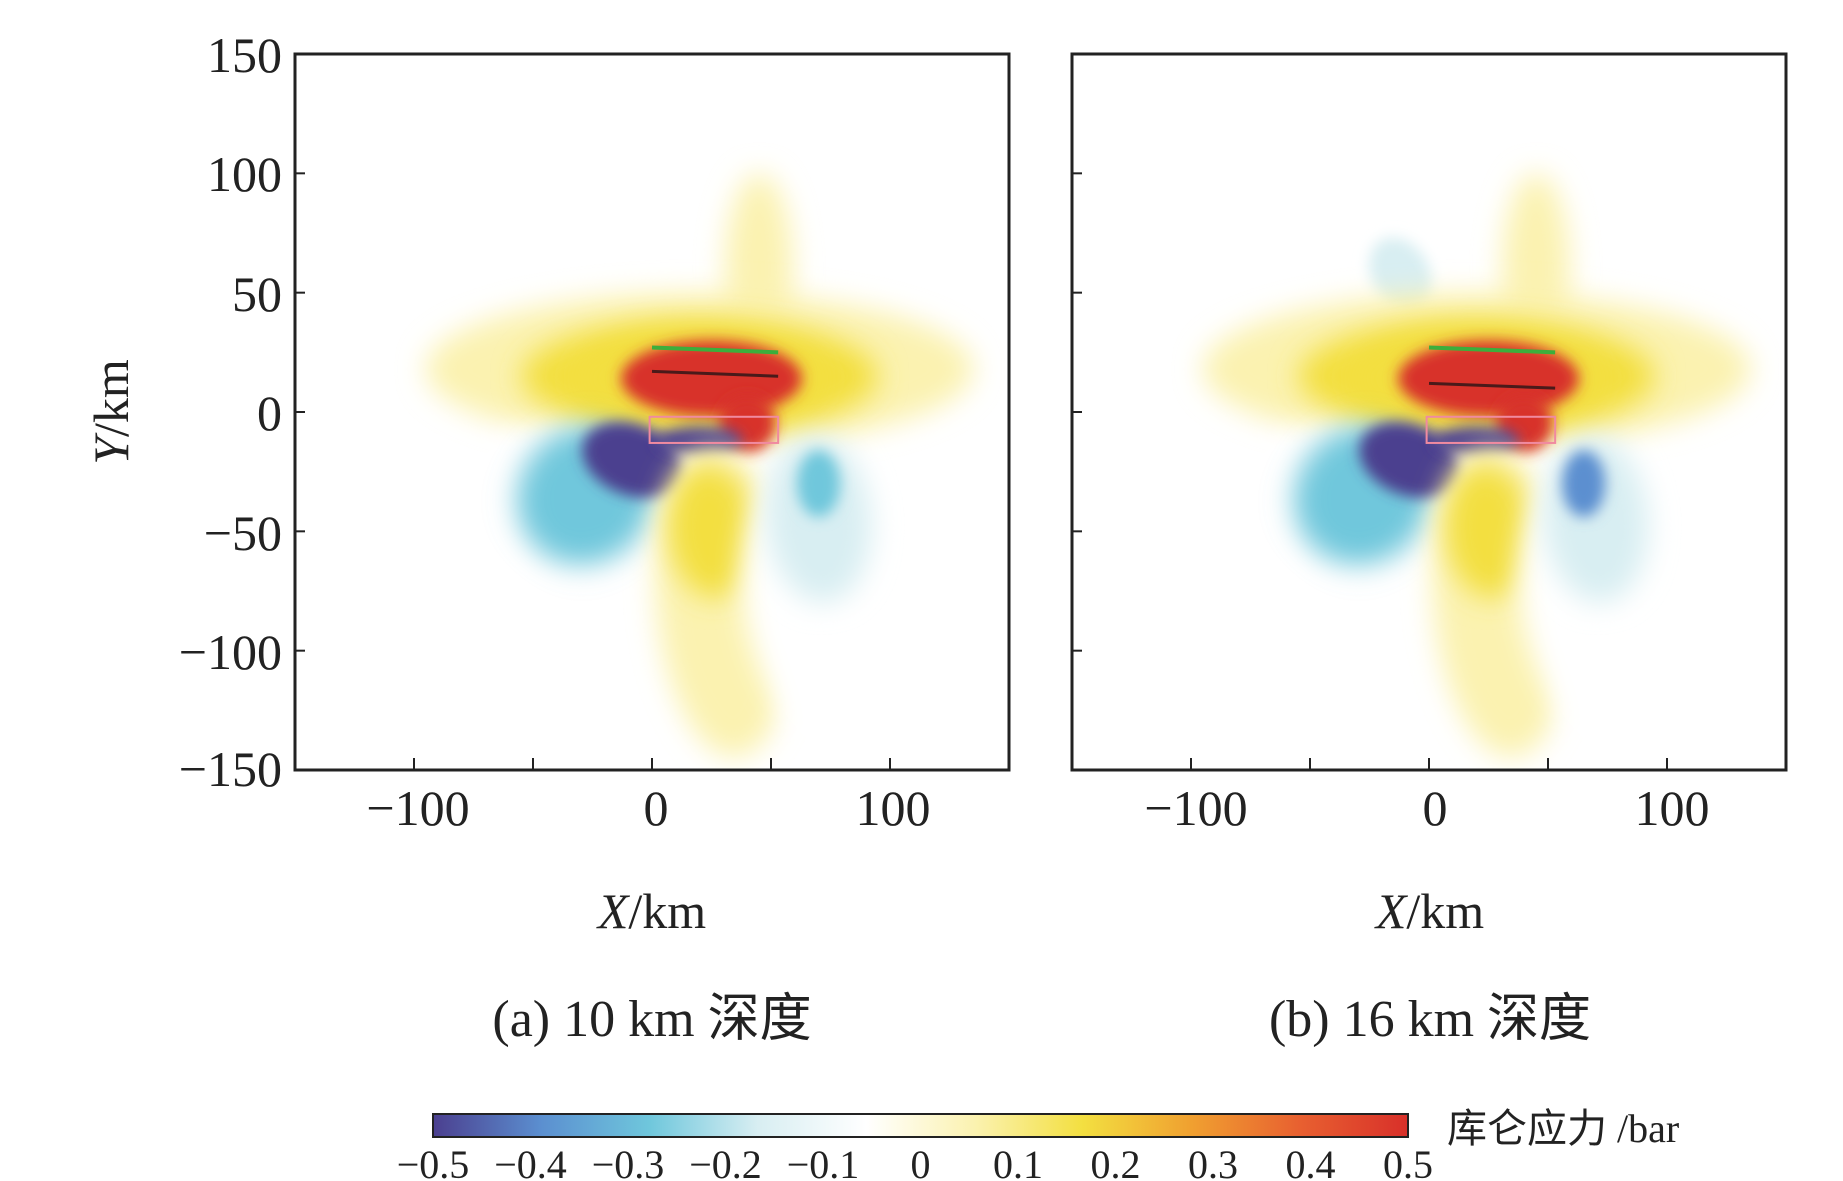 Image resolution: width=1843 pixels, height=1181 pixels. Describe the element at coordinates (1429, 911) in the screenshot. I see `x-axis-label-b: X/km` at that location.